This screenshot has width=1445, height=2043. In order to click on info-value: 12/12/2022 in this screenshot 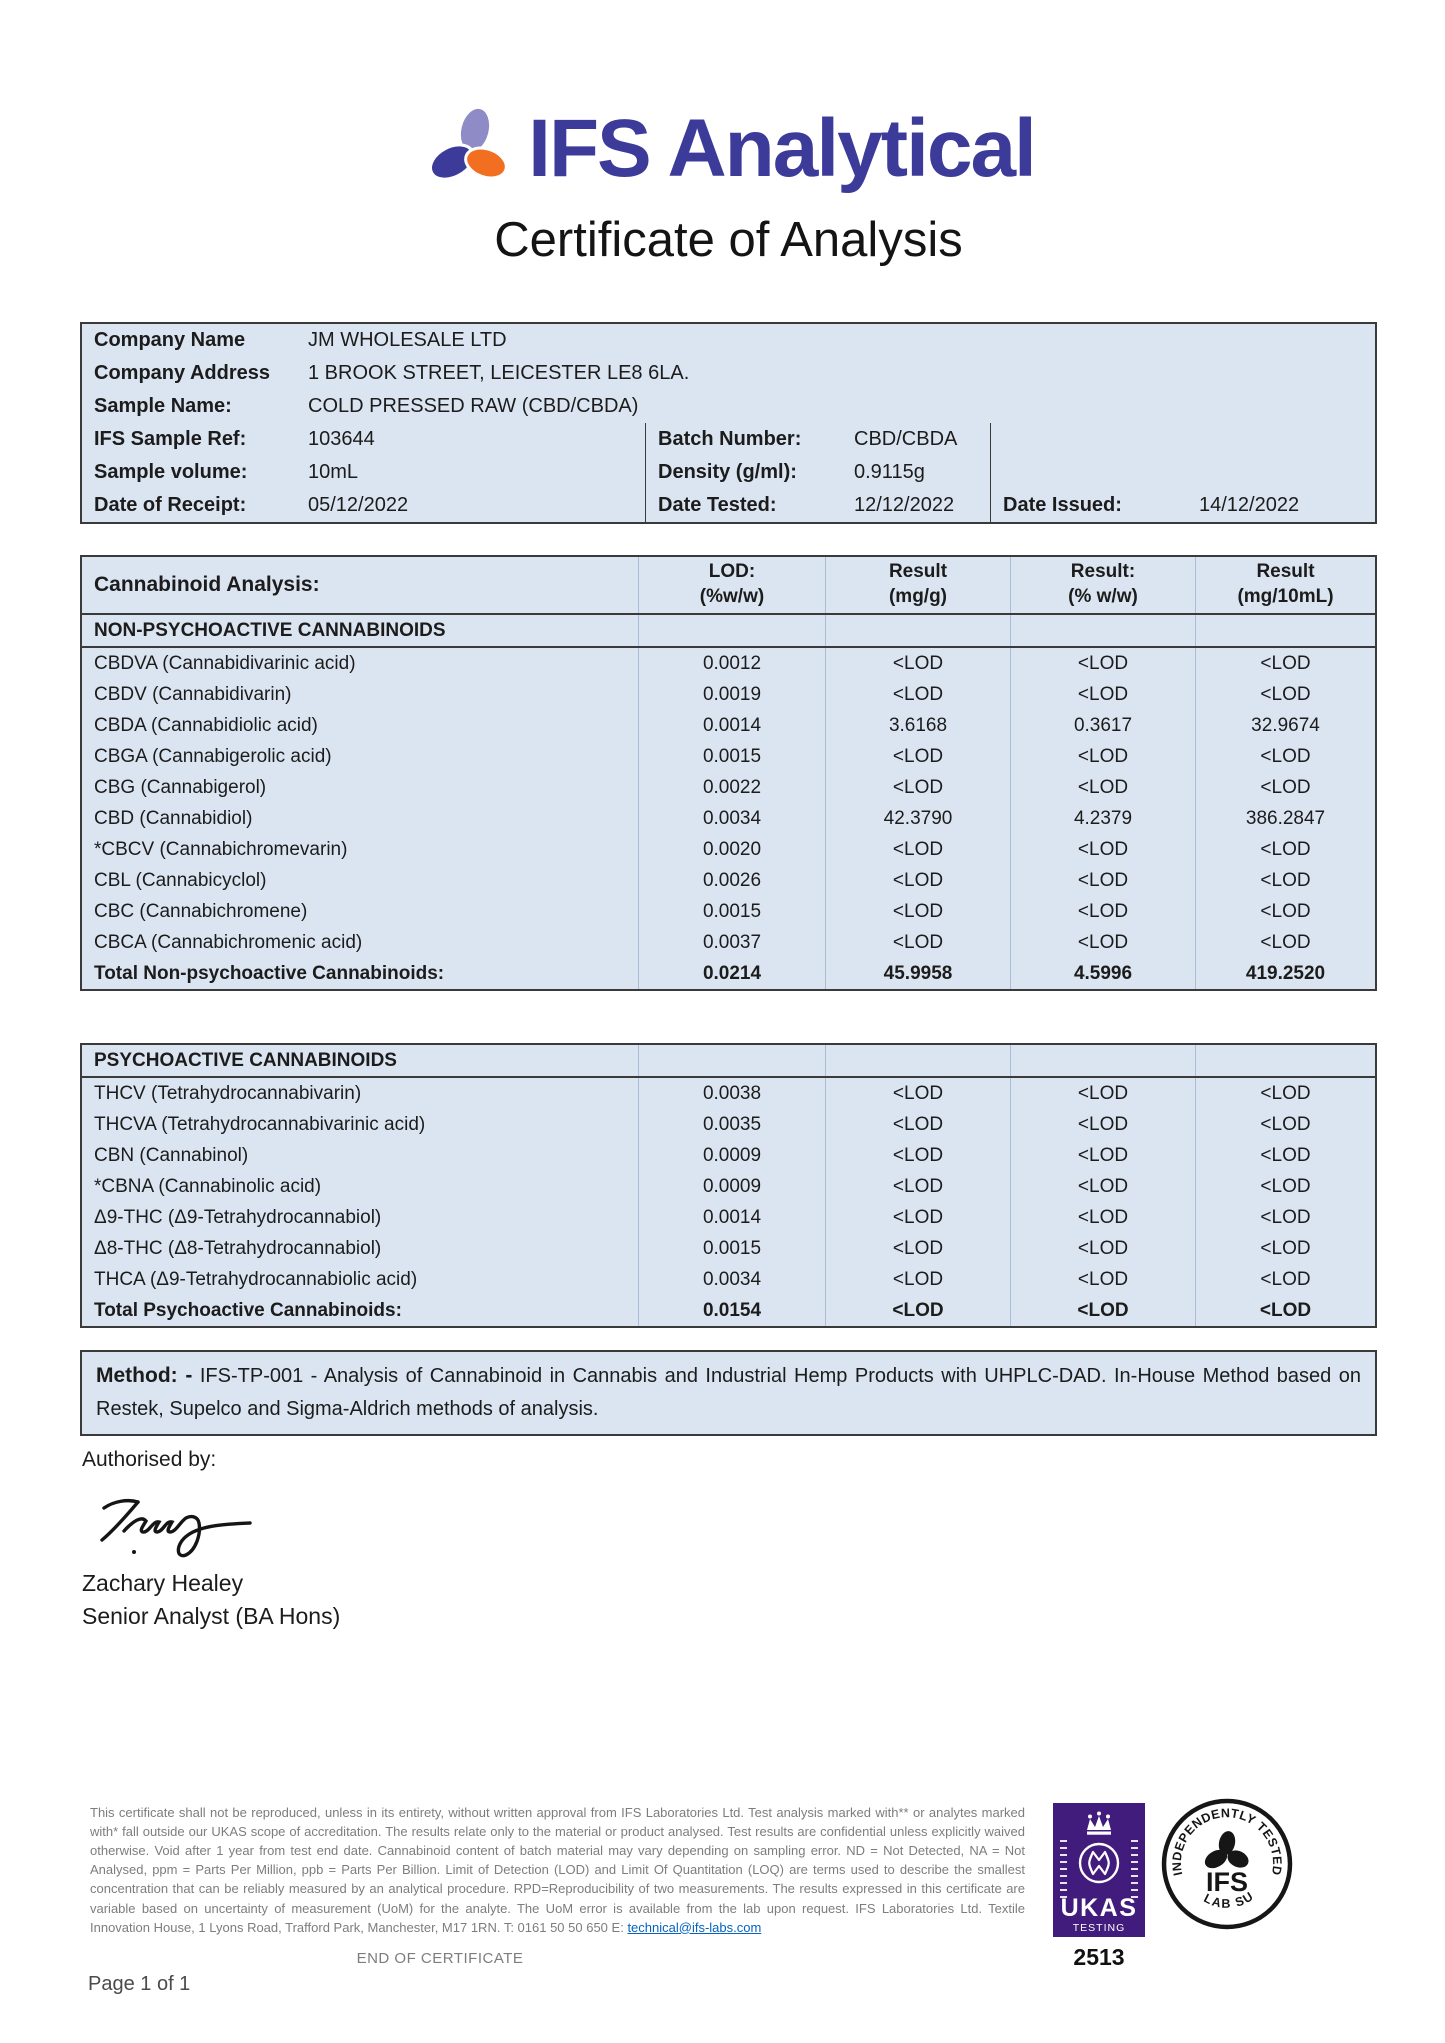, I will do `click(904, 505)`.